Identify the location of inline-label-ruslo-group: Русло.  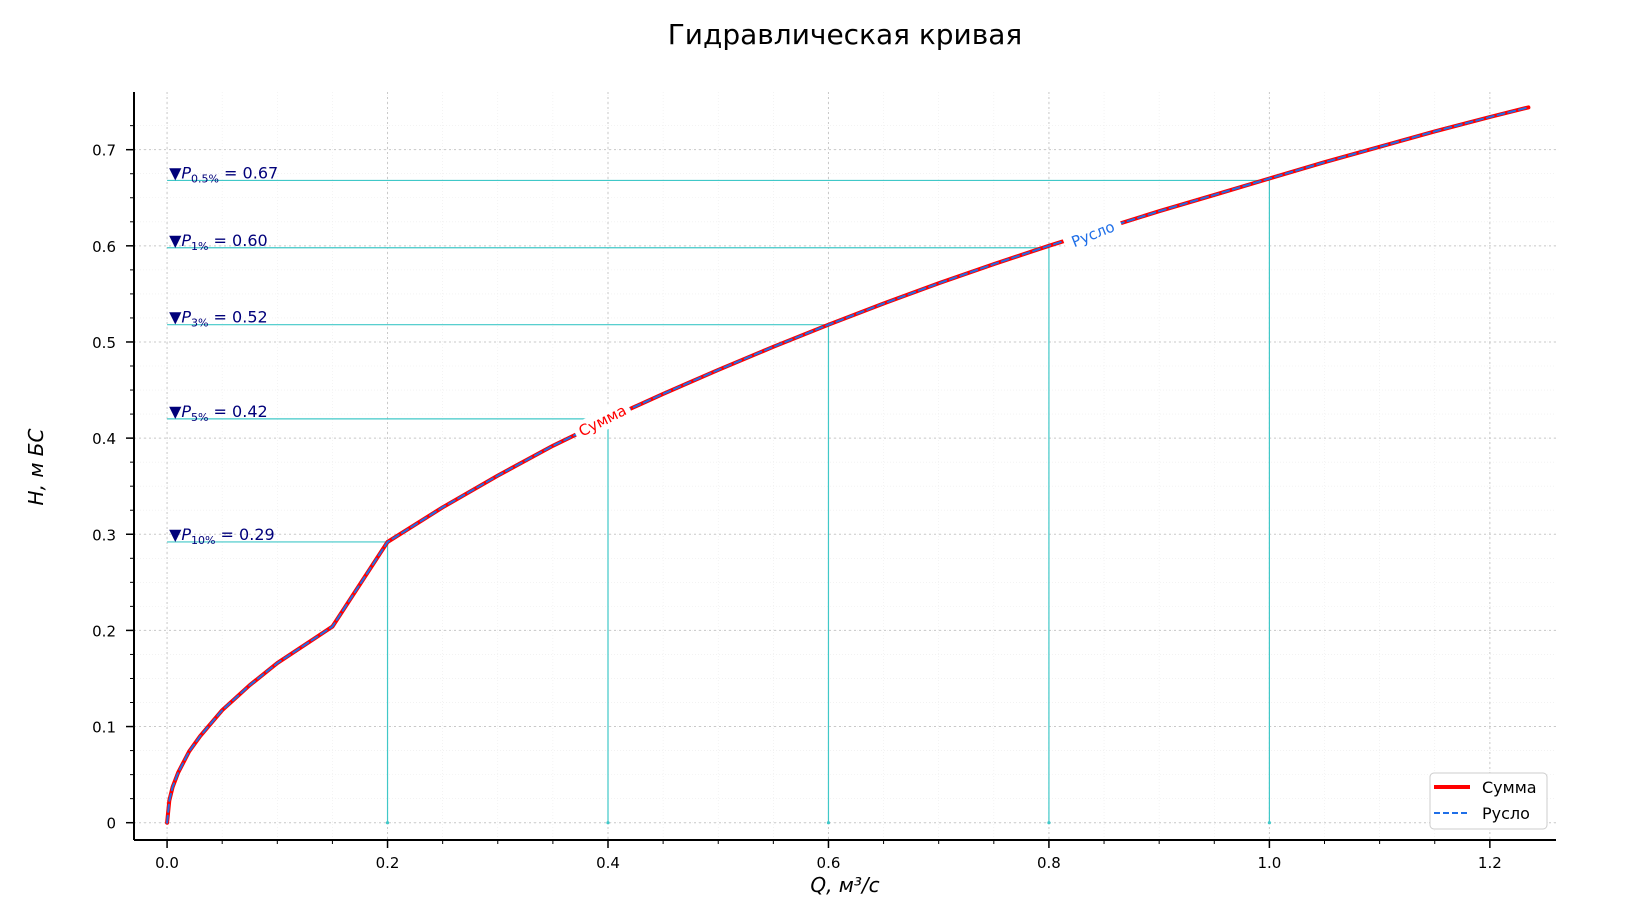
(1093, 234).